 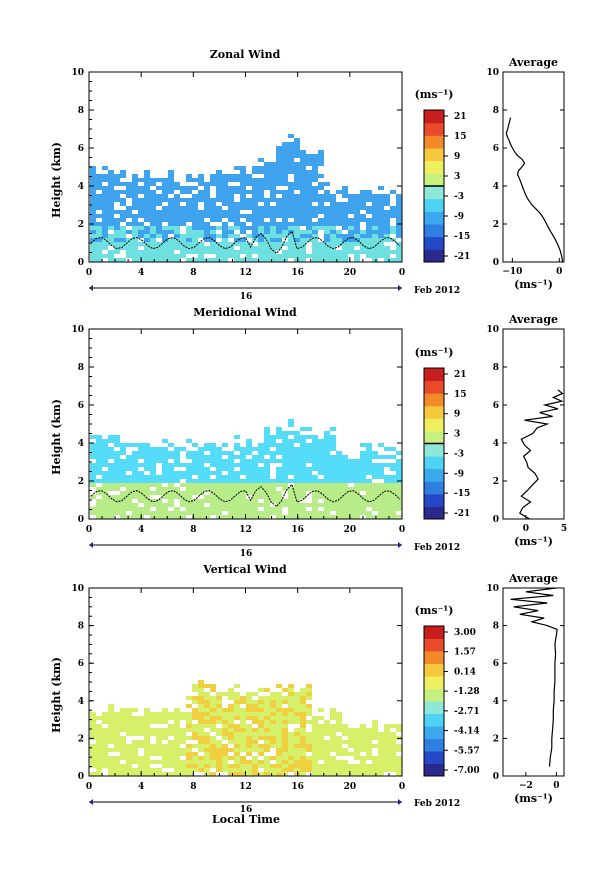 I want to click on x-tick-label: 4, so click(x=141, y=530).